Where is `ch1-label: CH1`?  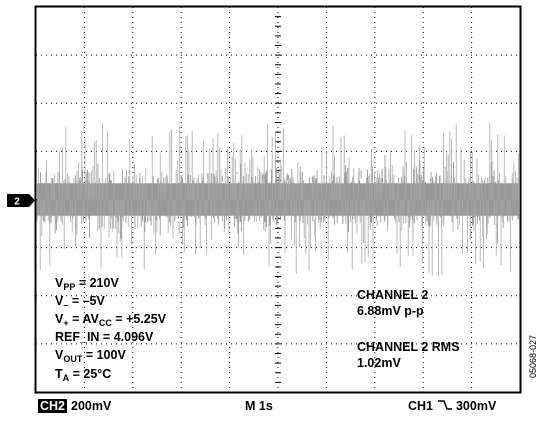
ch1-label: CH1 is located at coordinates (421, 406).